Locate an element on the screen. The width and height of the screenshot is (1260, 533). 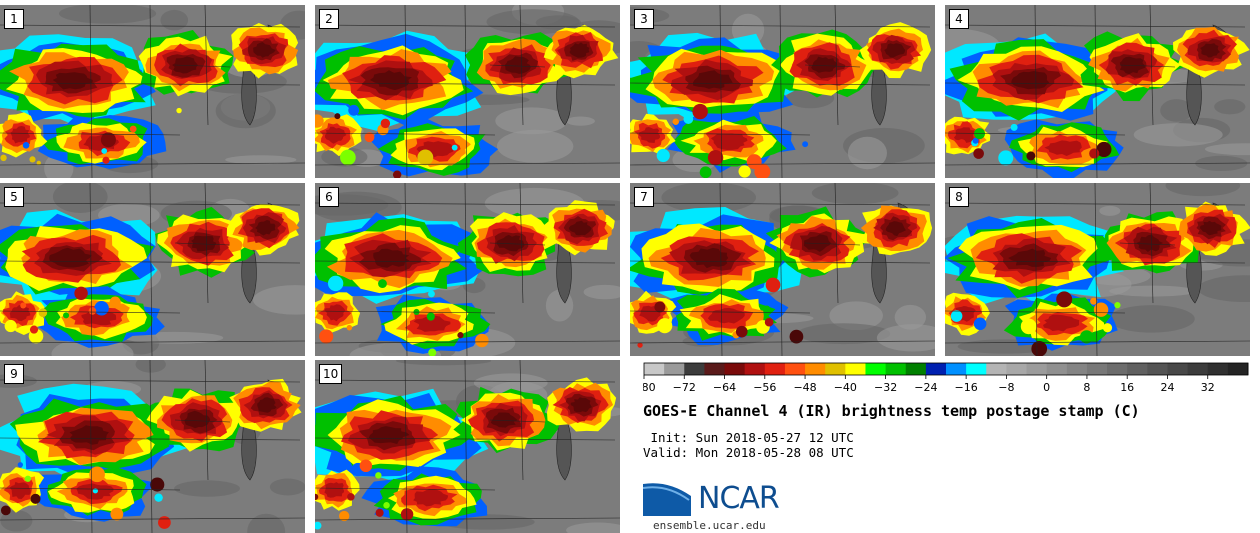
ncar-logo: NCAR is located at coordinates (718, 498).